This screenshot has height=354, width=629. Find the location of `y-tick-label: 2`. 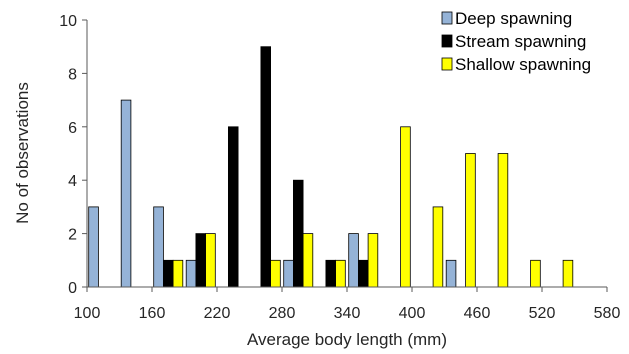

y-tick-label: 2 is located at coordinates (72, 235).